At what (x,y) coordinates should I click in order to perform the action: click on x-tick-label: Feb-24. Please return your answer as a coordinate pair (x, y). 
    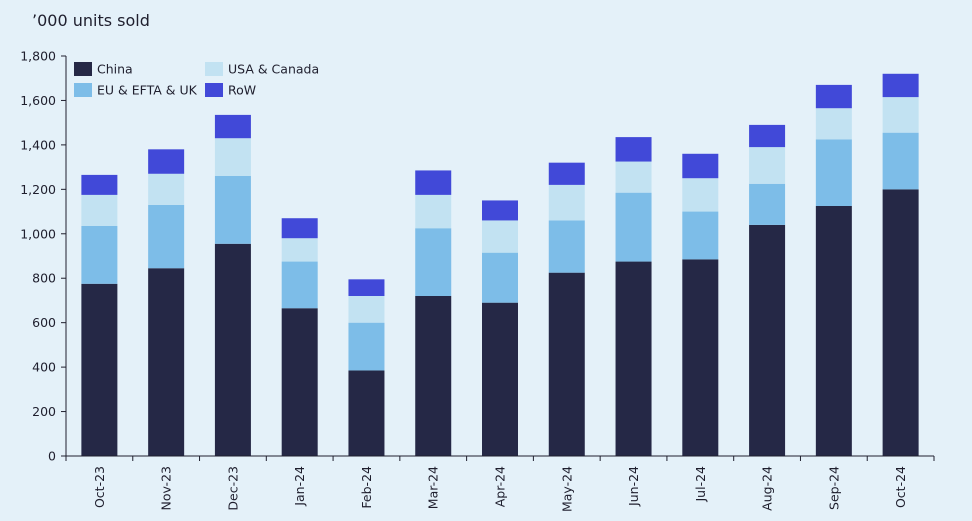
    Looking at the image, I should click on (366, 487).